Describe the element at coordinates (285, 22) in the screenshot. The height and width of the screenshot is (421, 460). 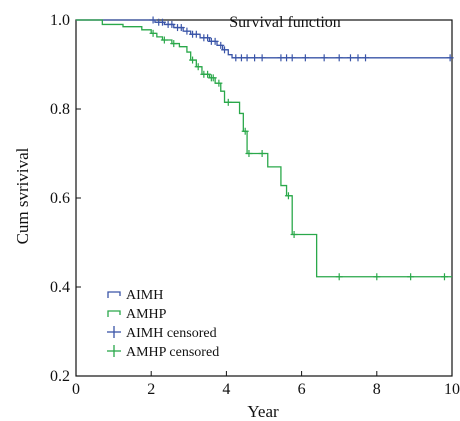
I see `chart-title: Survival function` at that location.